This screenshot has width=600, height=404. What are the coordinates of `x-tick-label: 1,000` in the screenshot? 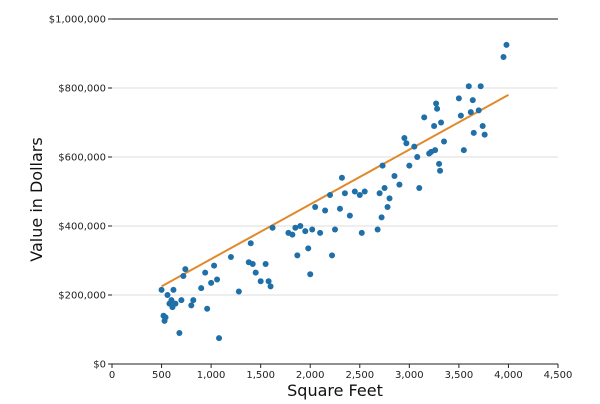 It's located at (211, 375).